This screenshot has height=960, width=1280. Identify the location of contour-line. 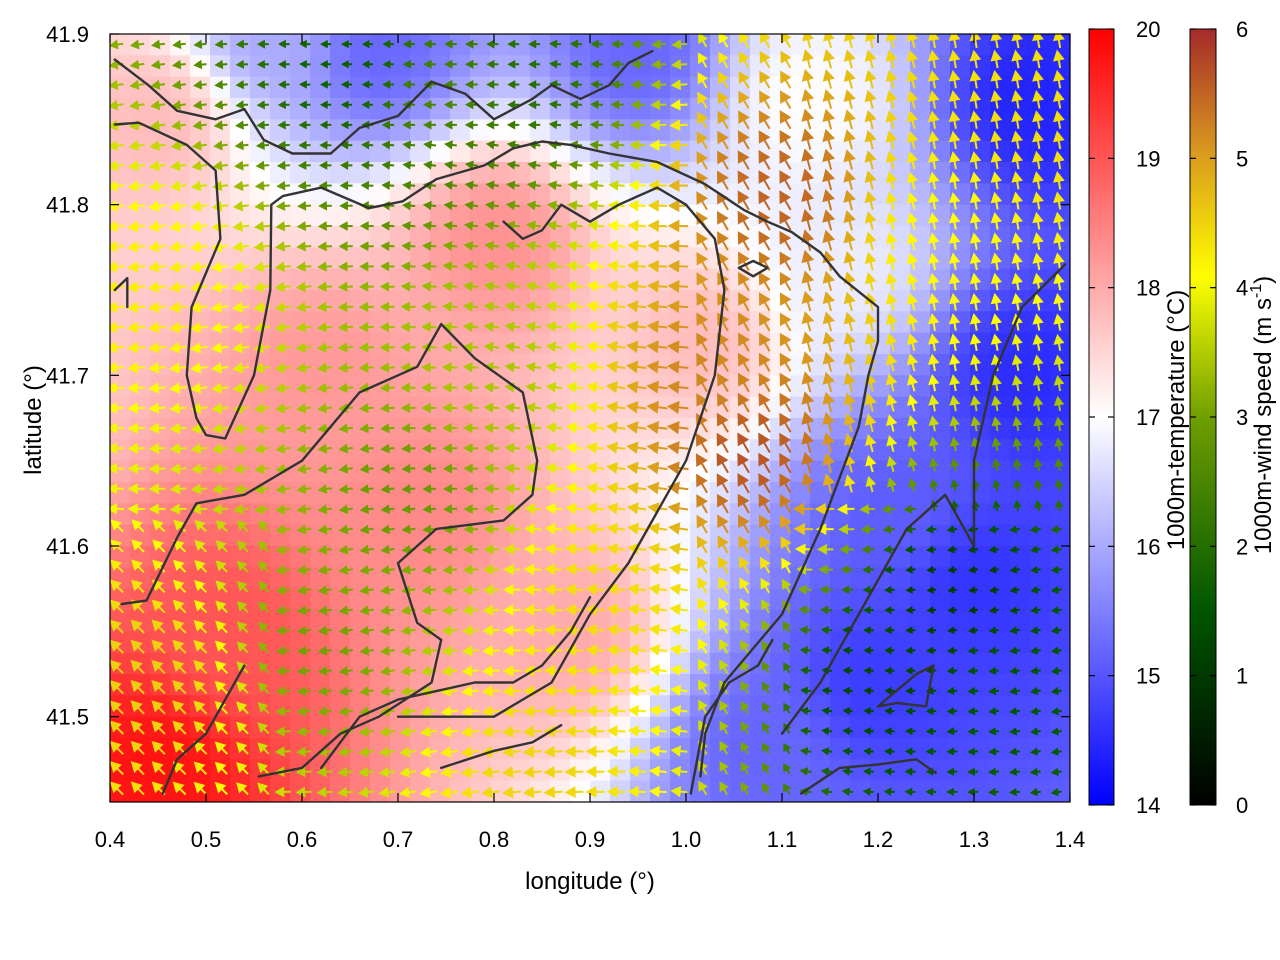
(878, 614).